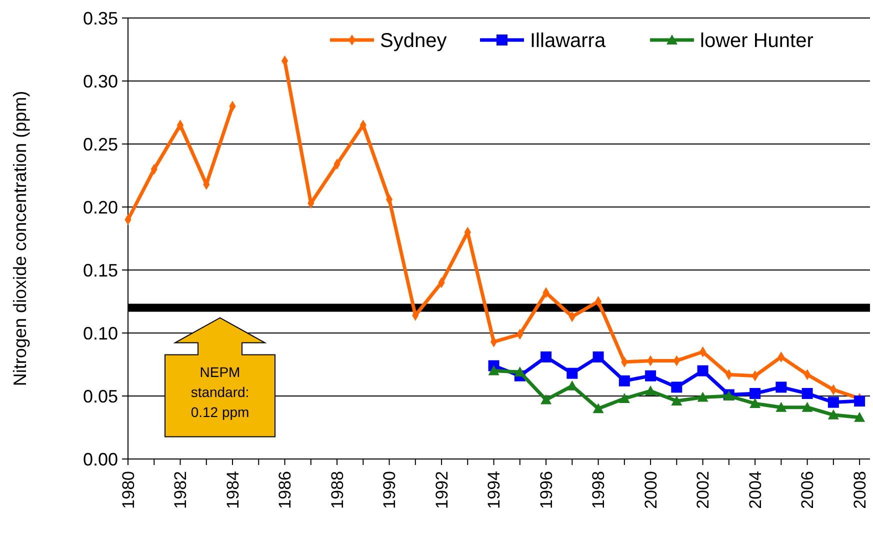  I want to click on y-tick-label: 0.10, so click(100, 333).